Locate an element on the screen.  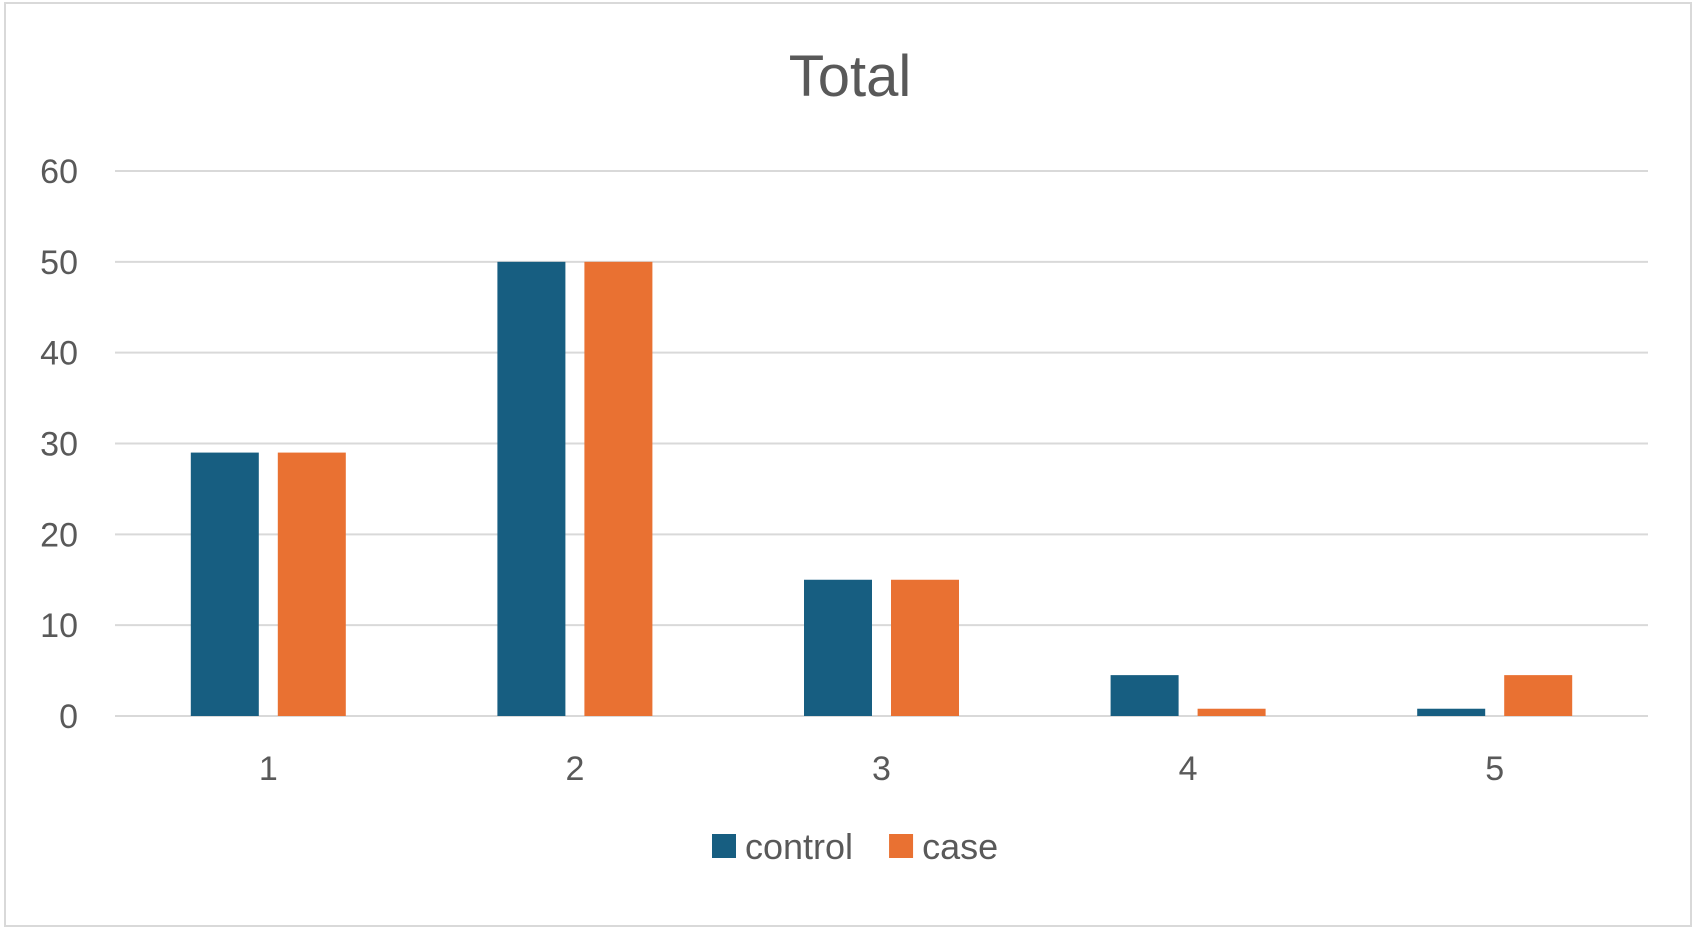
y-tick-label: 50 is located at coordinates (59, 263).